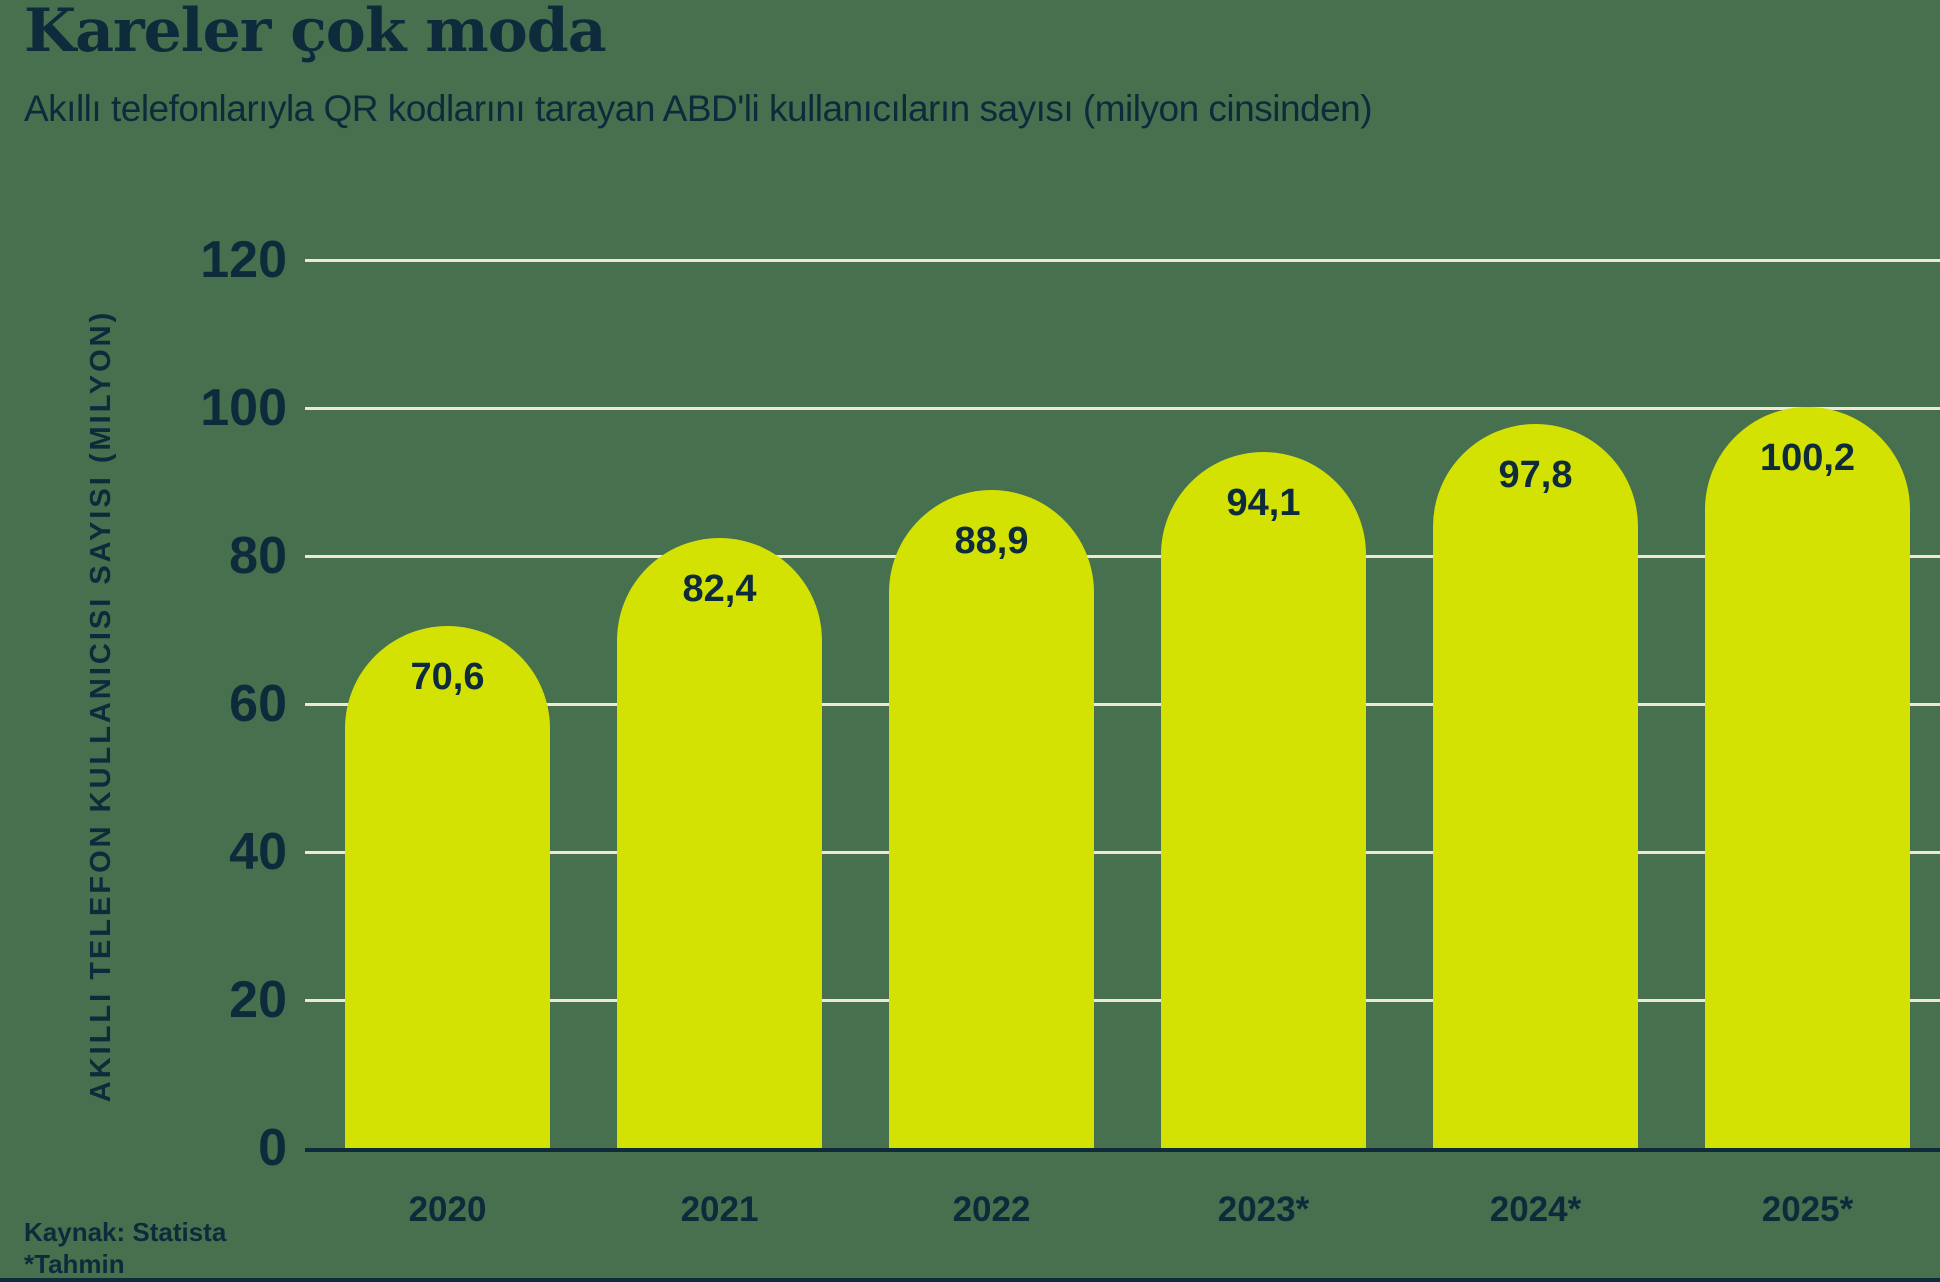 The height and width of the screenshot is (1282, 1940). I want to click on bar-2025*: 100,2, so click(1807, 777).